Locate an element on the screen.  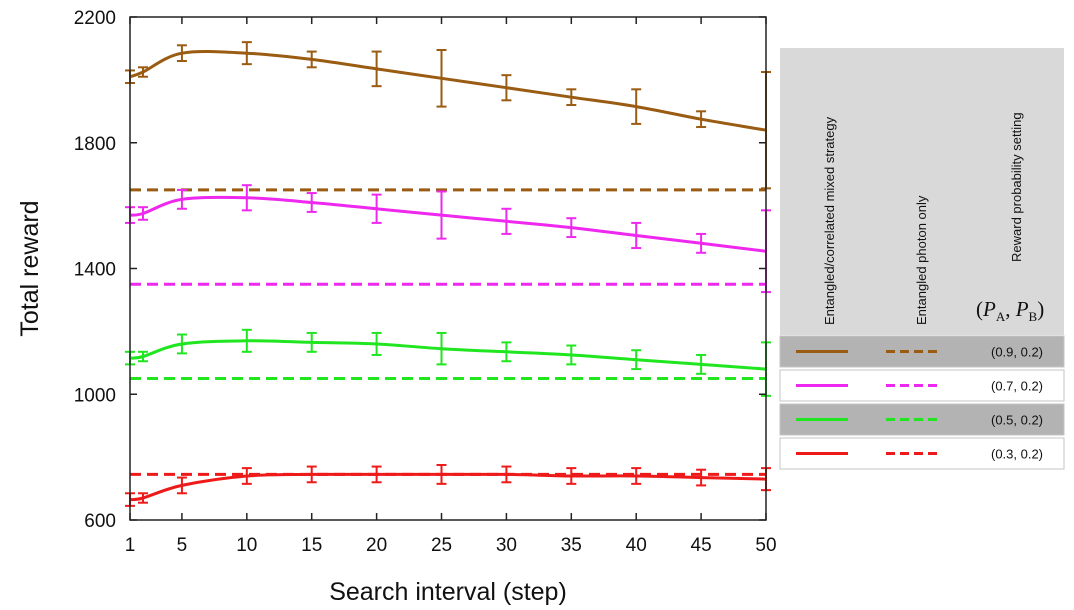
y-tick-label-4: 2200 is located at coordinates (95, 18).